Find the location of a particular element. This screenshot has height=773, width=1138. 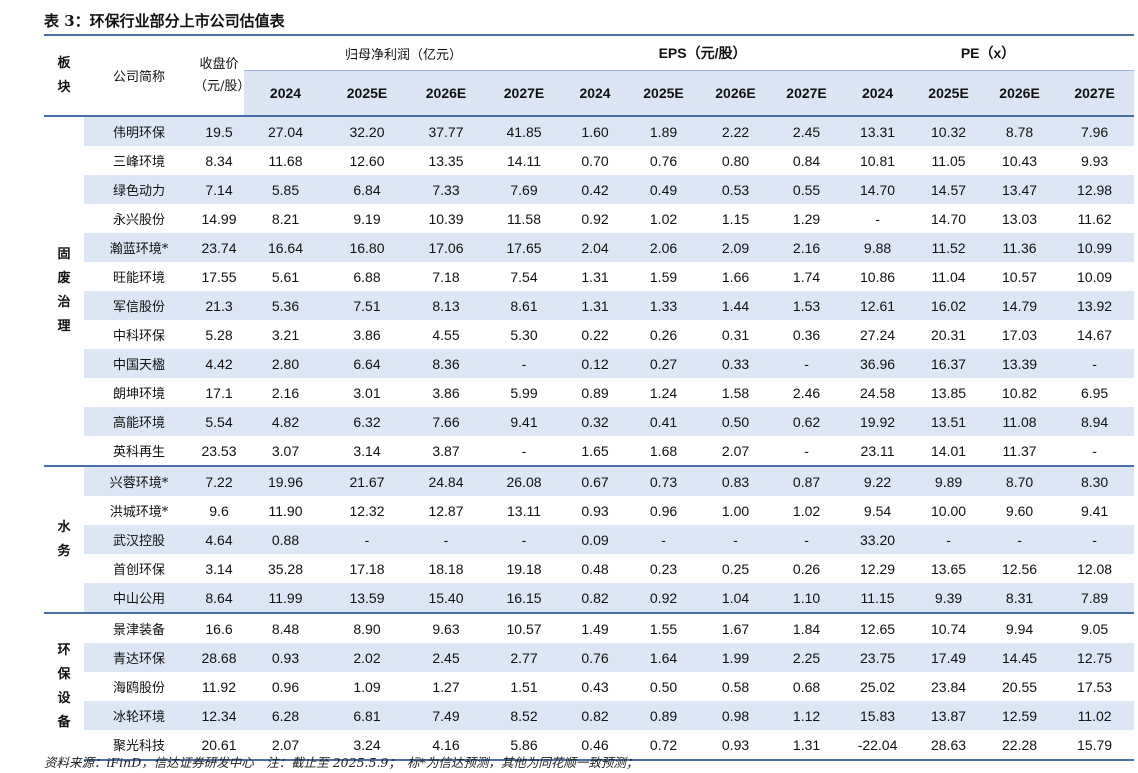

close-price: 4.42 is located at coordinates (219, 363).